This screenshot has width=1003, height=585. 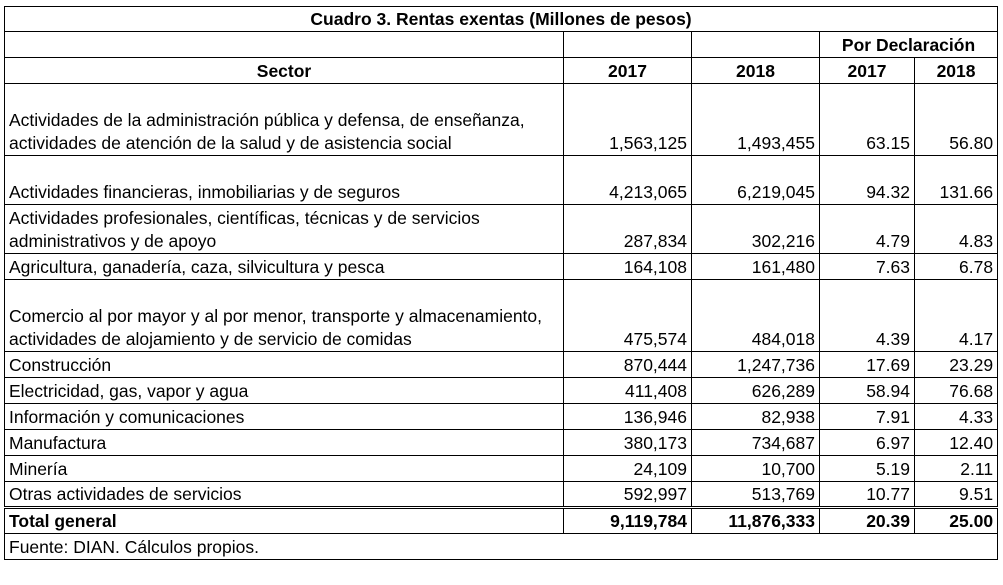 I want to click on pd-2017-cell: 58.94, so click(x=867, y=390).